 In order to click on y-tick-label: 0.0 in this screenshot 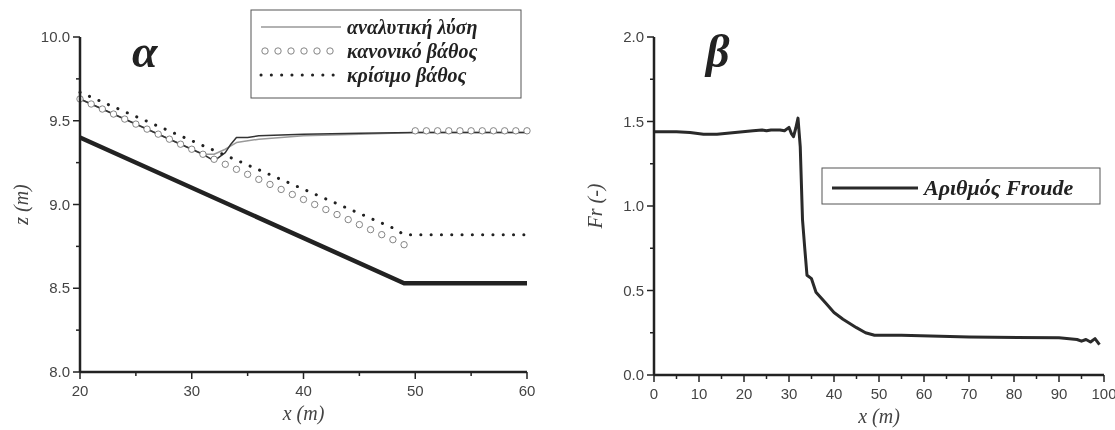, I will do `click(633, 374)`.